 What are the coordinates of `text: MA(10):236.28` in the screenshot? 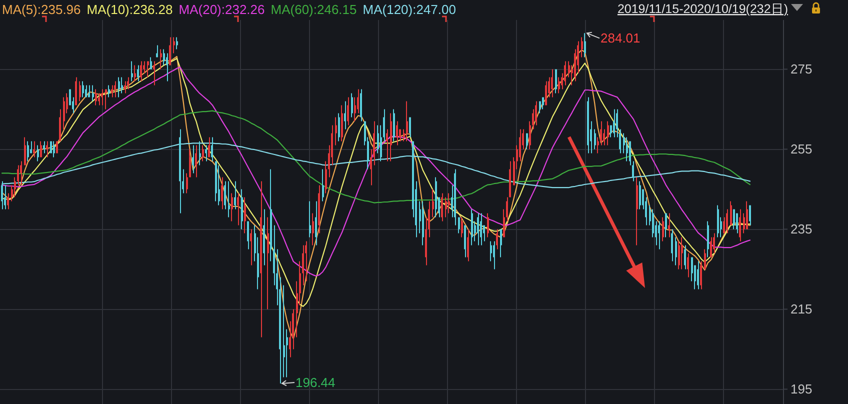 It's located at (129, 9).